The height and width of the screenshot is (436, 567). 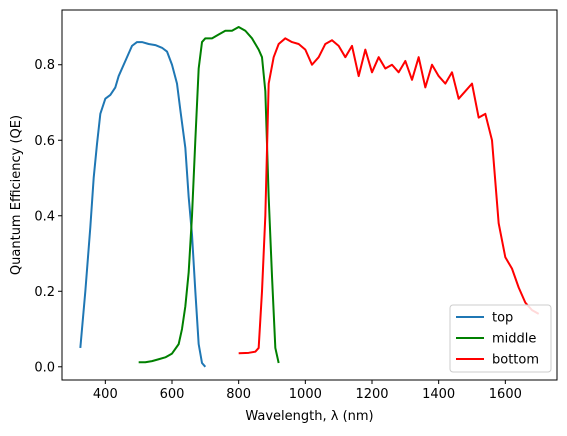 I want to click on legend-box, so click(x=500, y=338).